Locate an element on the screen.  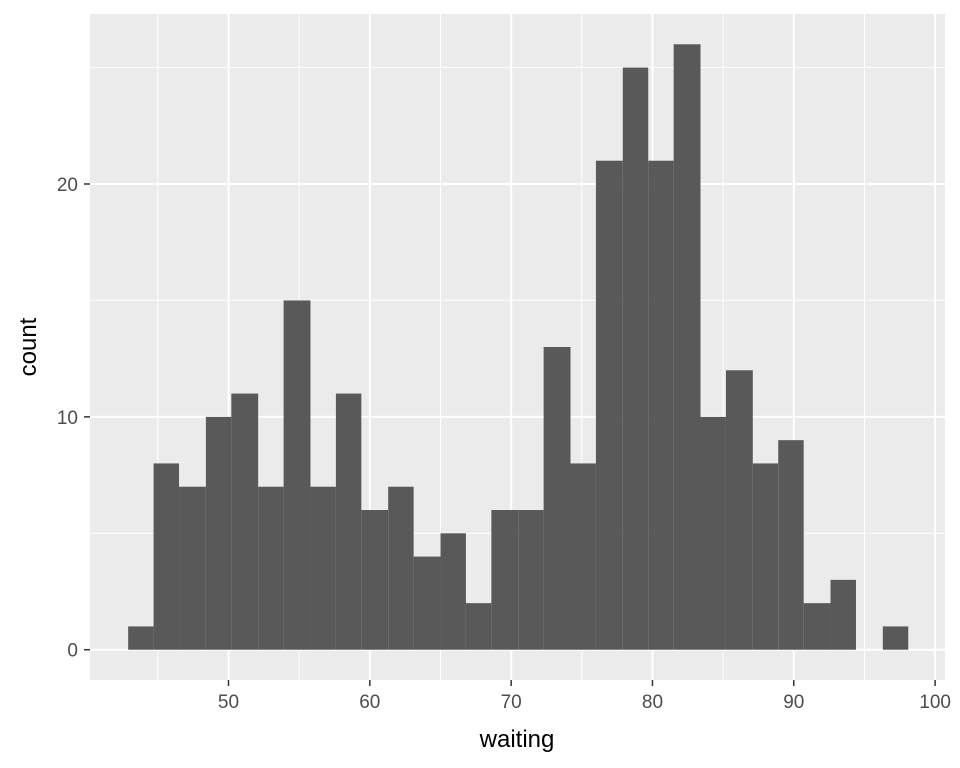
y-tick-label: 10 is located at coordinates (67, 418).